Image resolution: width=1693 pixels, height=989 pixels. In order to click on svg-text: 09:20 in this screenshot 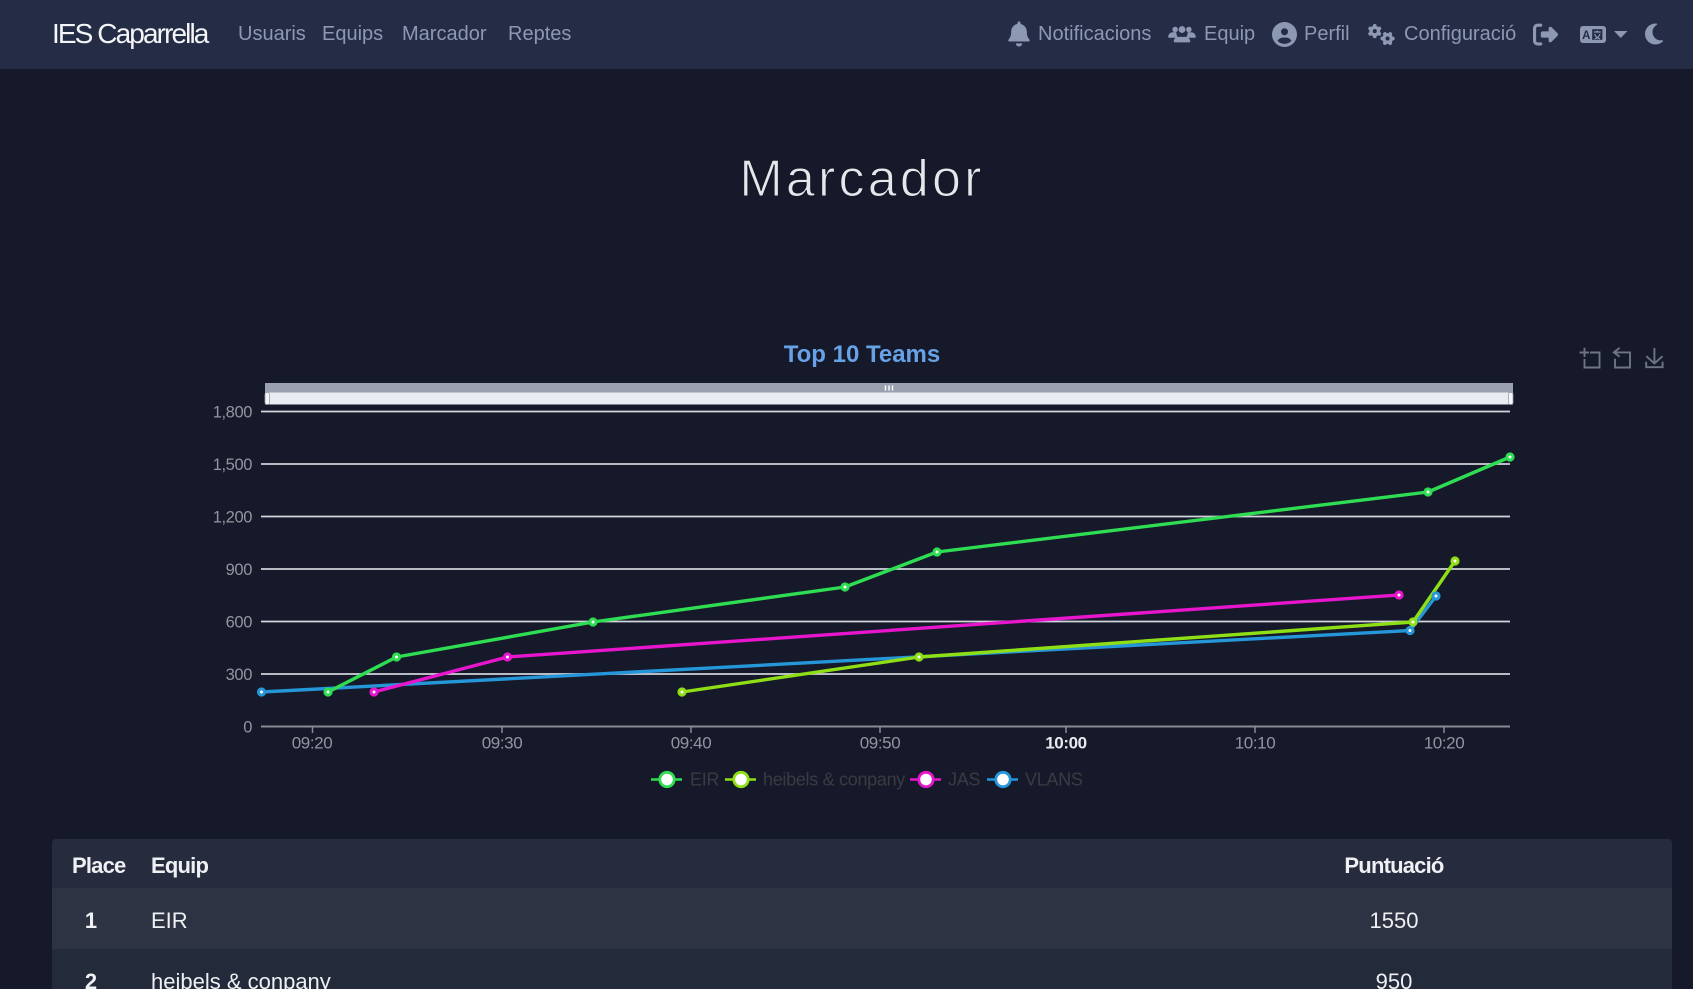, I will do `click(312, 743)`.